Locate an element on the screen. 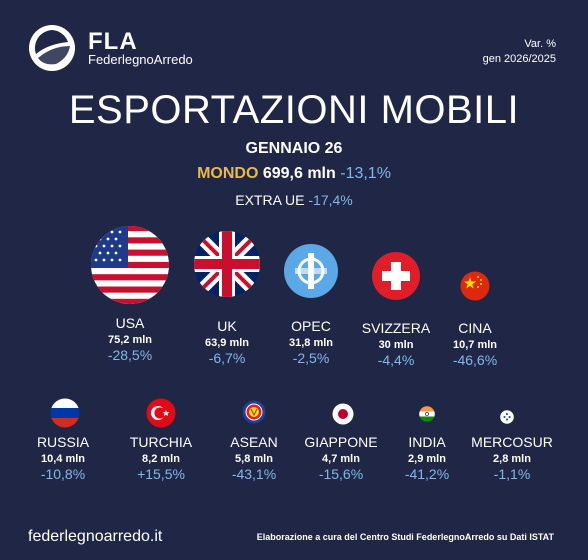 This screenshot has height=560, width=588. country-value: 31,8 mln is located at coordinates (311, 343).